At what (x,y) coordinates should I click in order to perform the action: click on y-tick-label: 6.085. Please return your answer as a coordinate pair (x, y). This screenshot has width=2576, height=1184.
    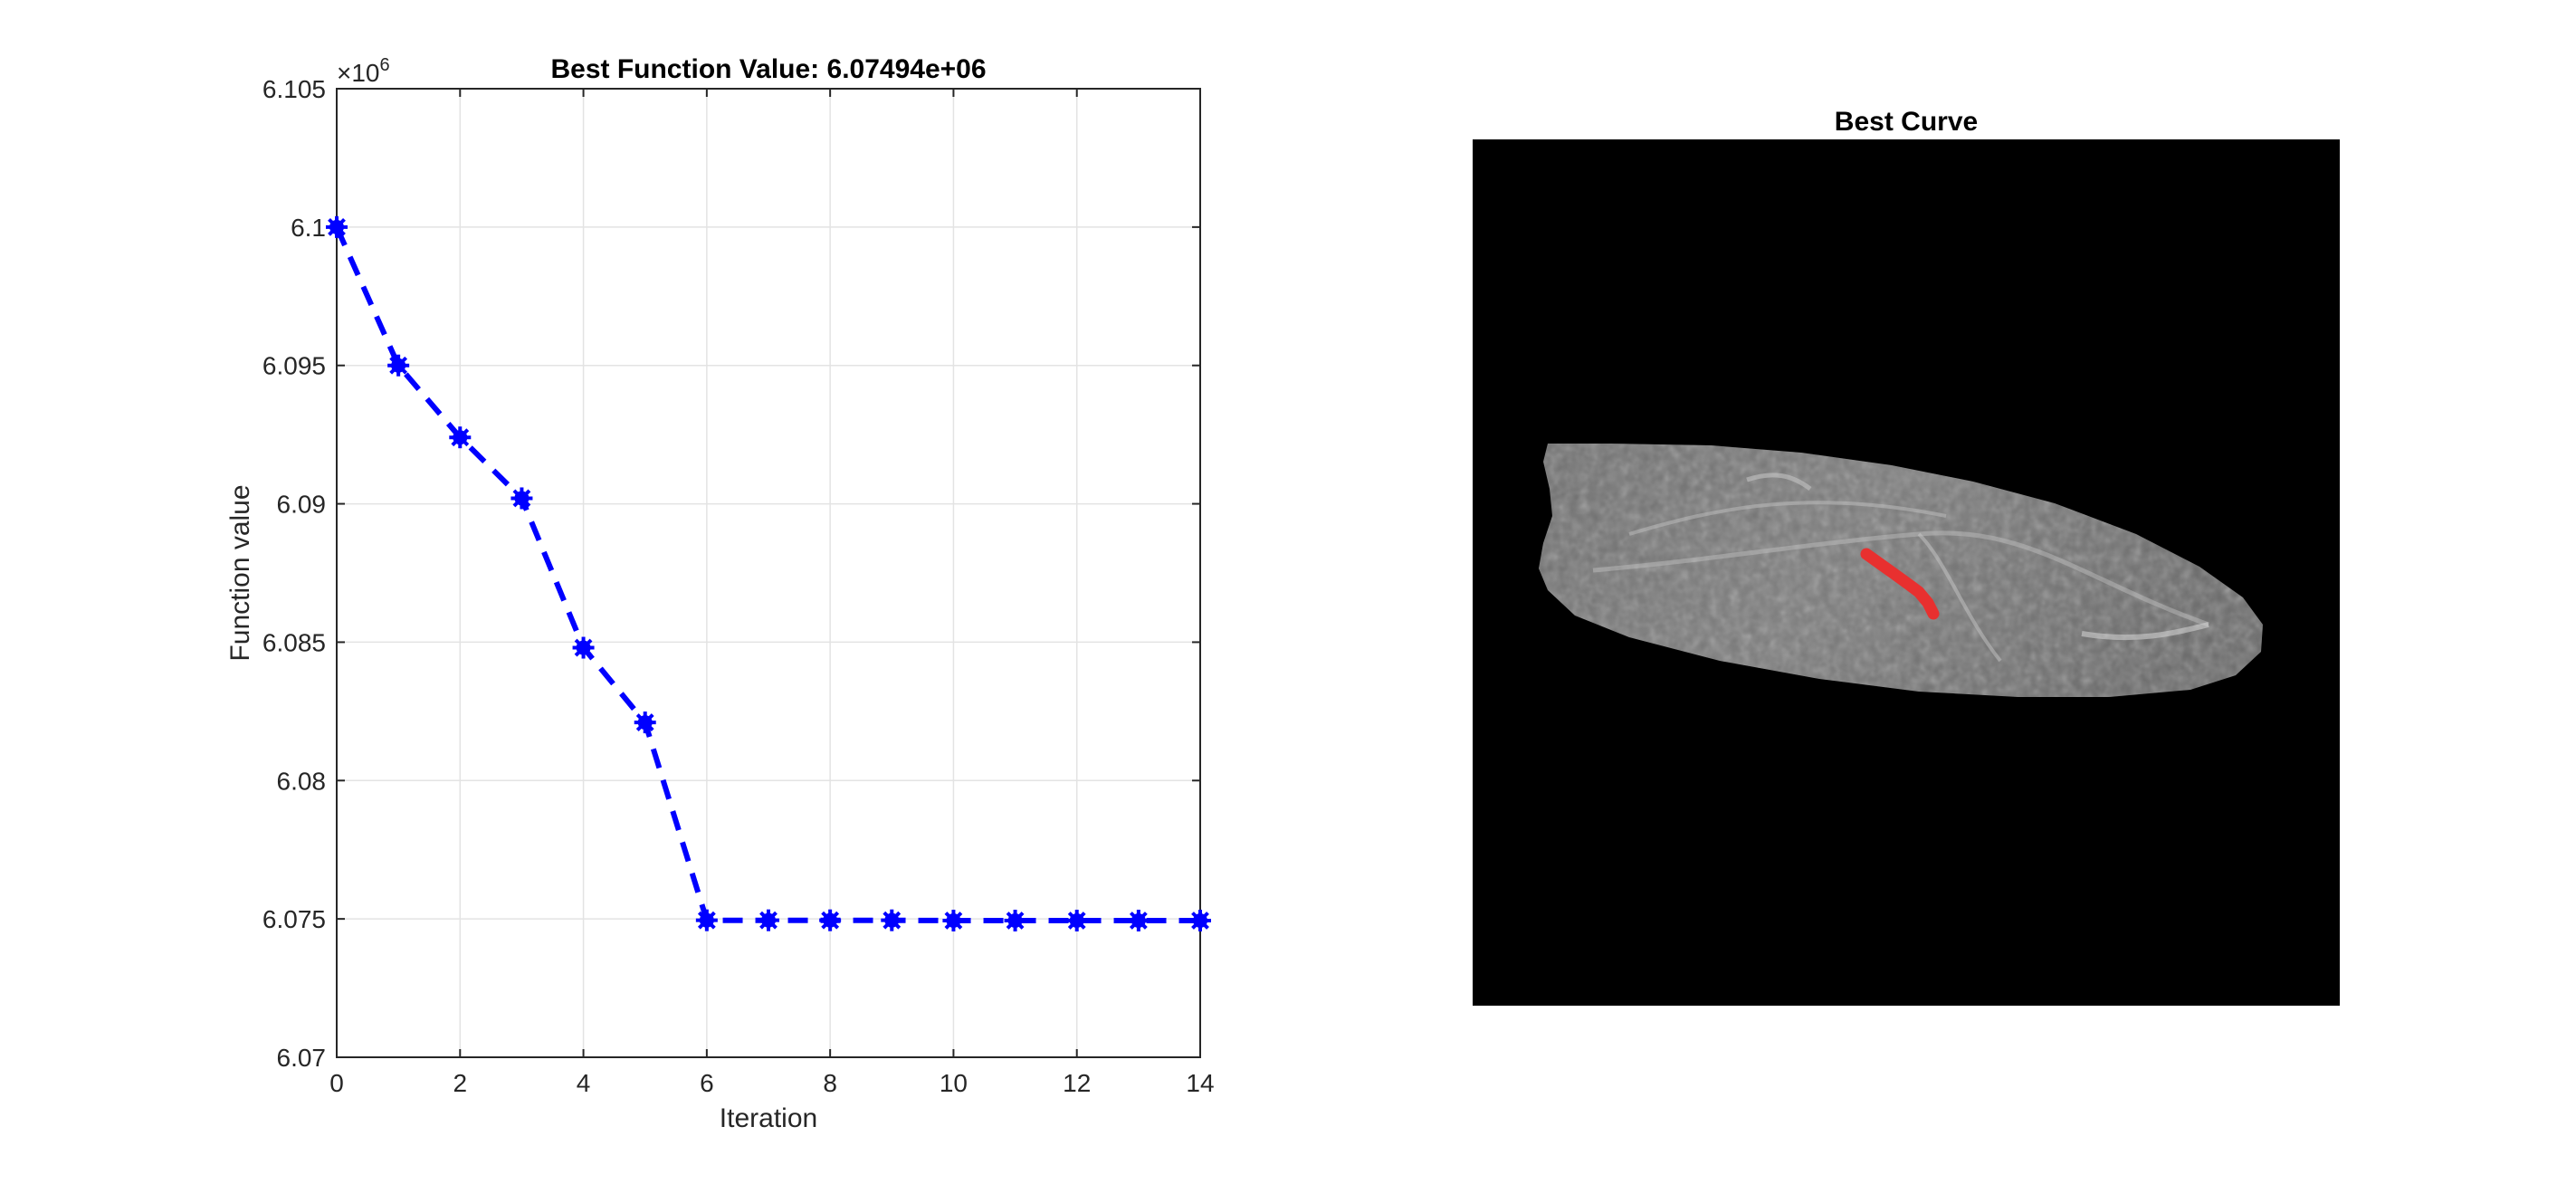
    Looking at the image, I should click on (294, 642).